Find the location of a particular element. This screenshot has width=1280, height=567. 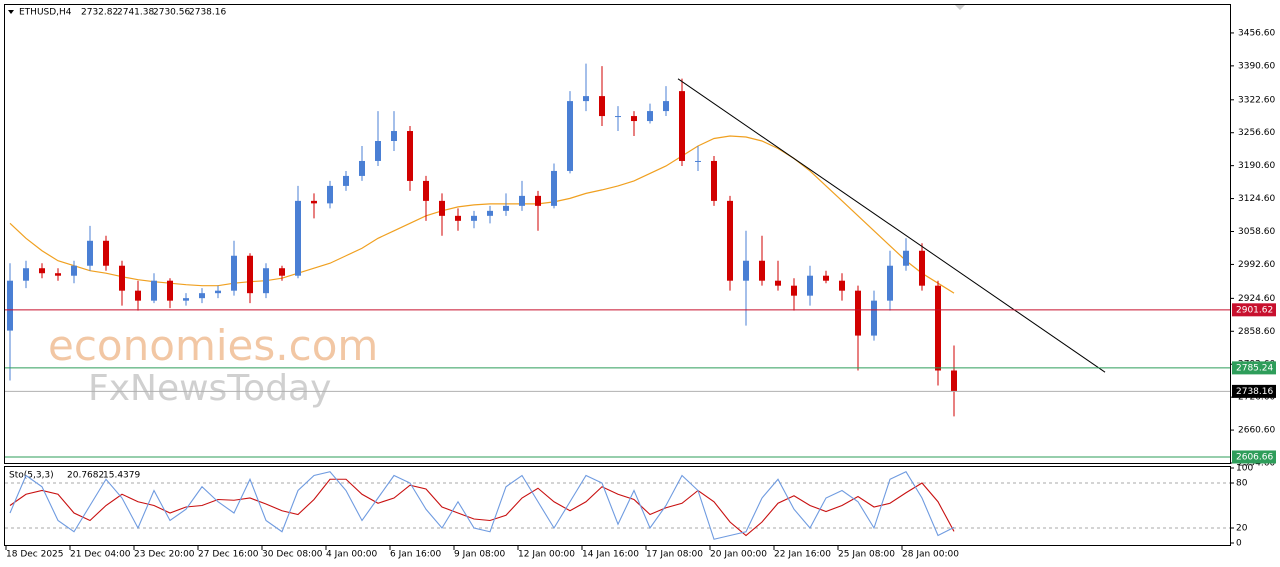

stochastic-k-value: 20.7682 is located at coordinates (85, 476).